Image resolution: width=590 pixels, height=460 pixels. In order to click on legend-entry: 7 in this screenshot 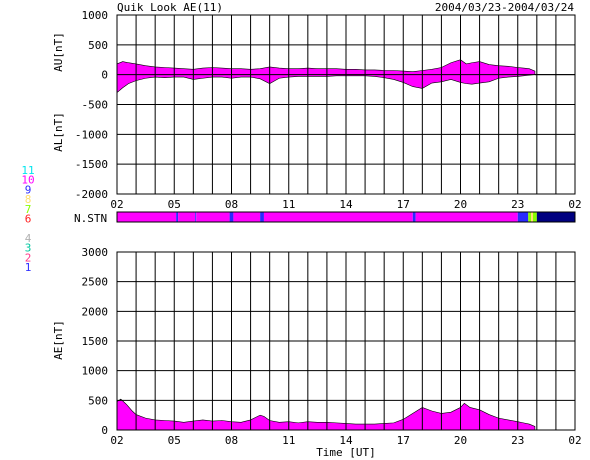, I will do `click(28, 209)`.